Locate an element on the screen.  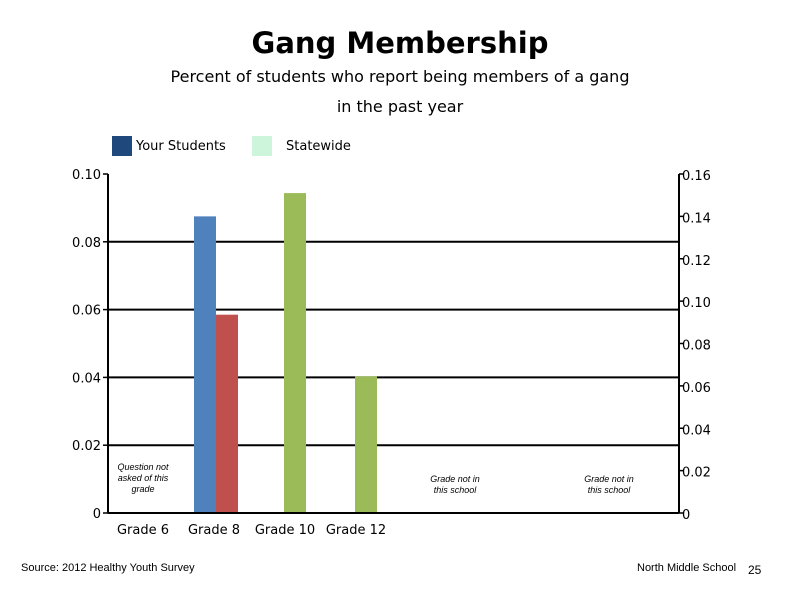
y-right-tick-label: 0.10 is located at coordinates (696, 303).